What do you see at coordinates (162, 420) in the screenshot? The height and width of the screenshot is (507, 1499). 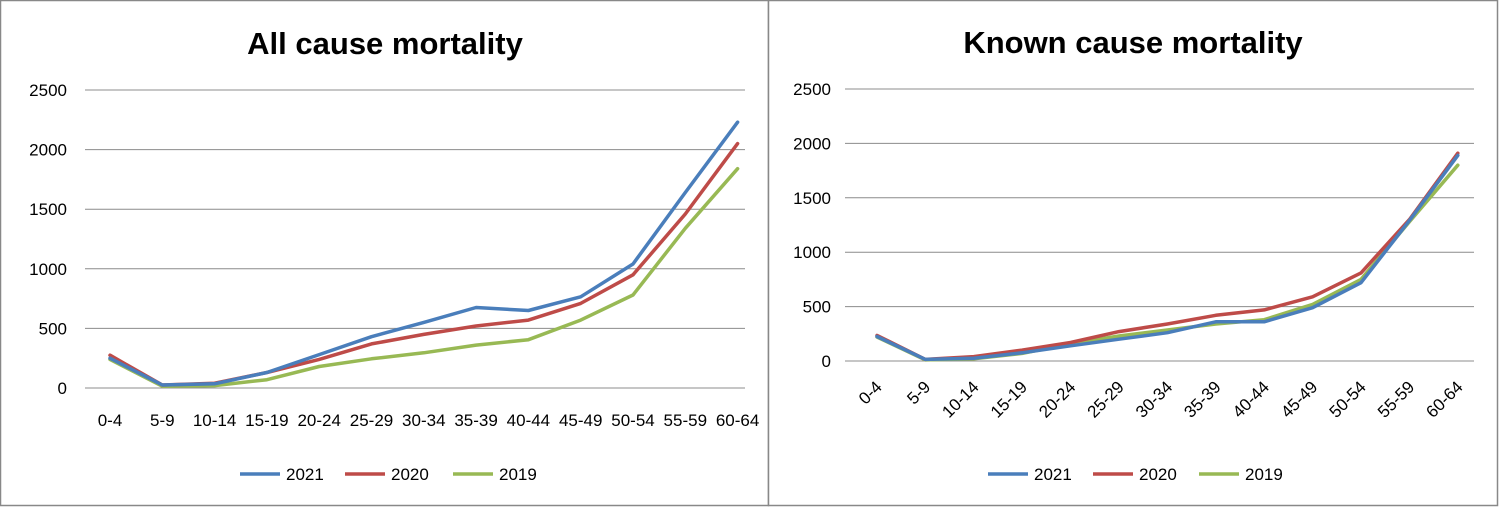 I see `x-tick-label: 5-9` at bounding box center [162, 420].